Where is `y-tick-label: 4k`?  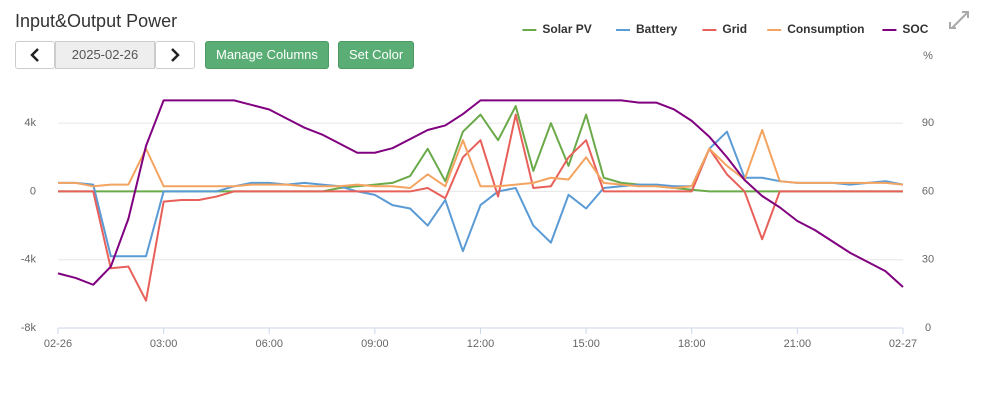
y-tick-label: 4k is located at coordinates (30, 123).